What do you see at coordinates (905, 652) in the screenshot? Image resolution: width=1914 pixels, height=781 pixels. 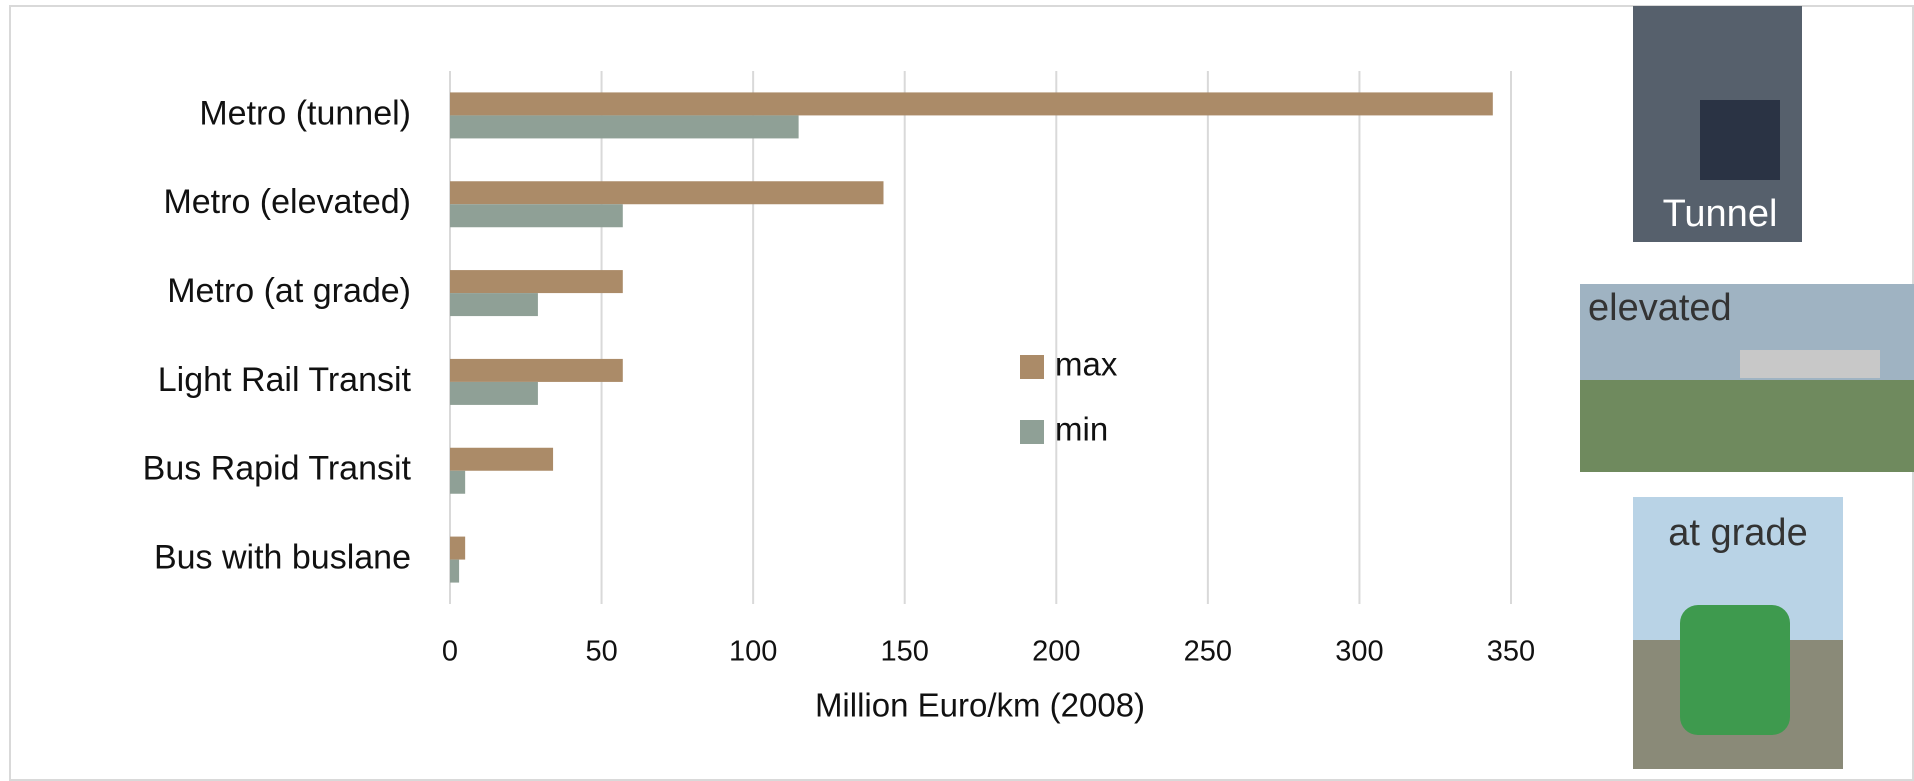 I see `x-tick-label: 150` at bounding box center [905, 652].